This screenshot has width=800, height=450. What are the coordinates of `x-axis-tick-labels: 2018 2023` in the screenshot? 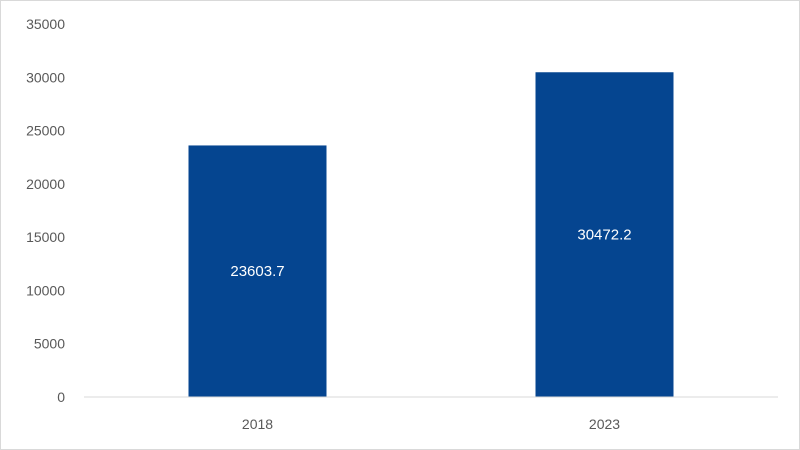 It's located at (431, 424).